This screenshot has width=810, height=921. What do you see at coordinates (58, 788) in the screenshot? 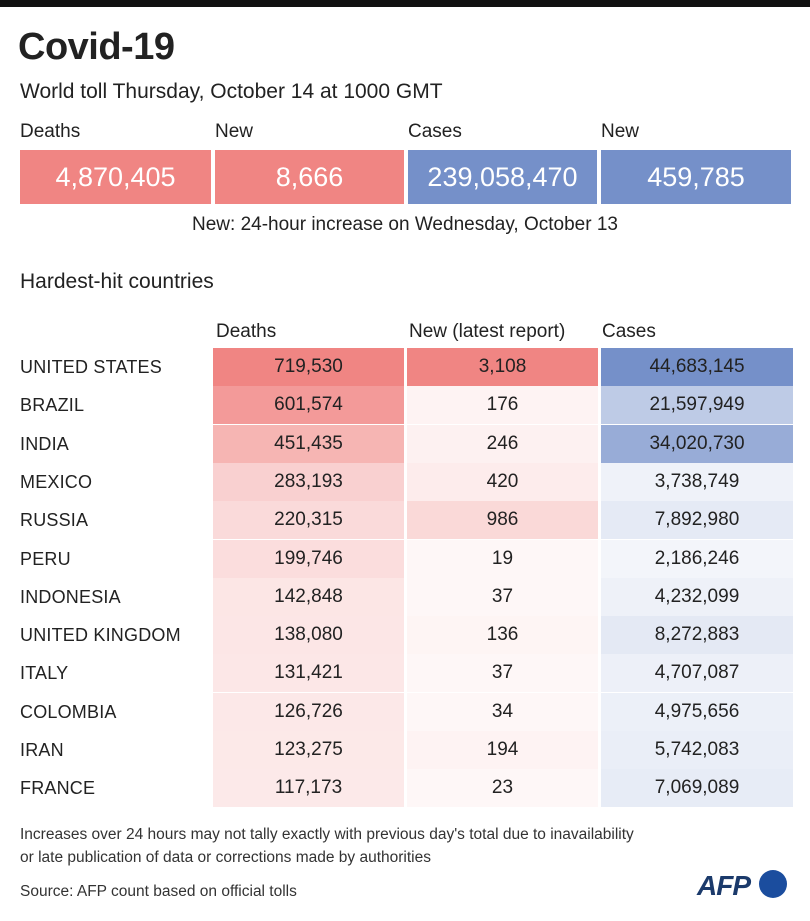
I see `country-label: FRANCE` at bounding box center [58, 788].